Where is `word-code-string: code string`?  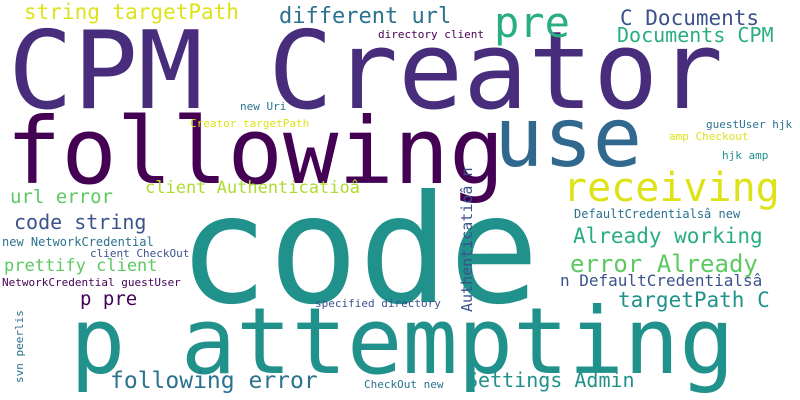
word-code-string: code string is located at coordinates (80, 222).